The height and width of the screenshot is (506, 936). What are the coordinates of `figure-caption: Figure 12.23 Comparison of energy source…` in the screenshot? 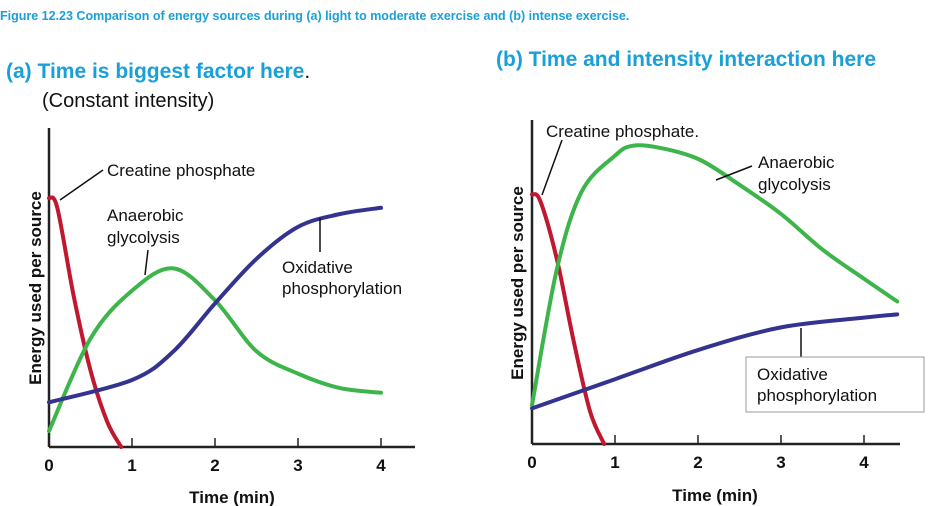 It's located at (315, 16).